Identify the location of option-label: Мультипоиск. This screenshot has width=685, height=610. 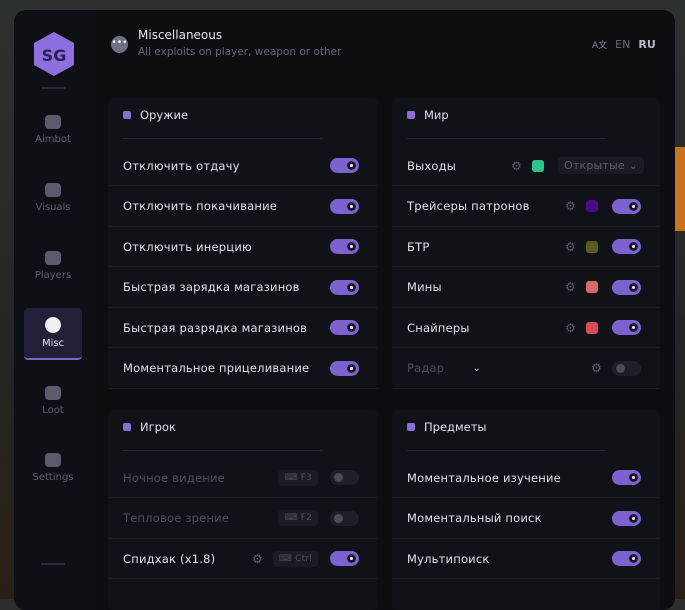
(448, 558).